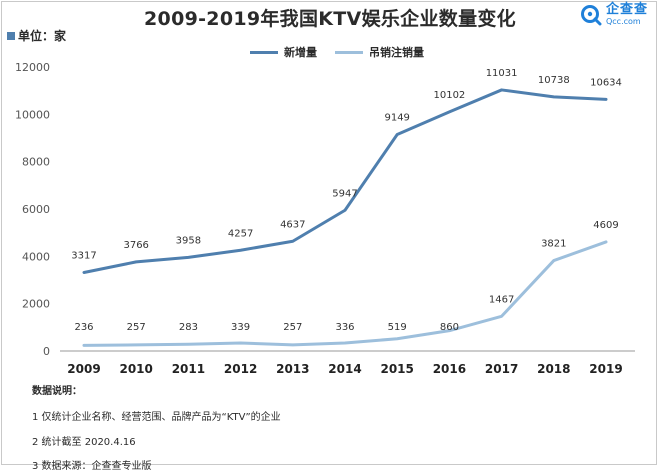 Image resolution: width=660 pixels, height=472 pixels. I want to click on data-label-cancel: 3821, so click(553, 244).